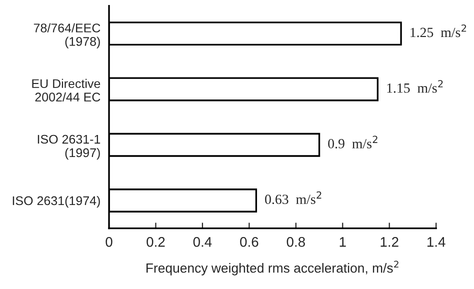  I want to click on x-tick-label: 0, so click(109, 242).